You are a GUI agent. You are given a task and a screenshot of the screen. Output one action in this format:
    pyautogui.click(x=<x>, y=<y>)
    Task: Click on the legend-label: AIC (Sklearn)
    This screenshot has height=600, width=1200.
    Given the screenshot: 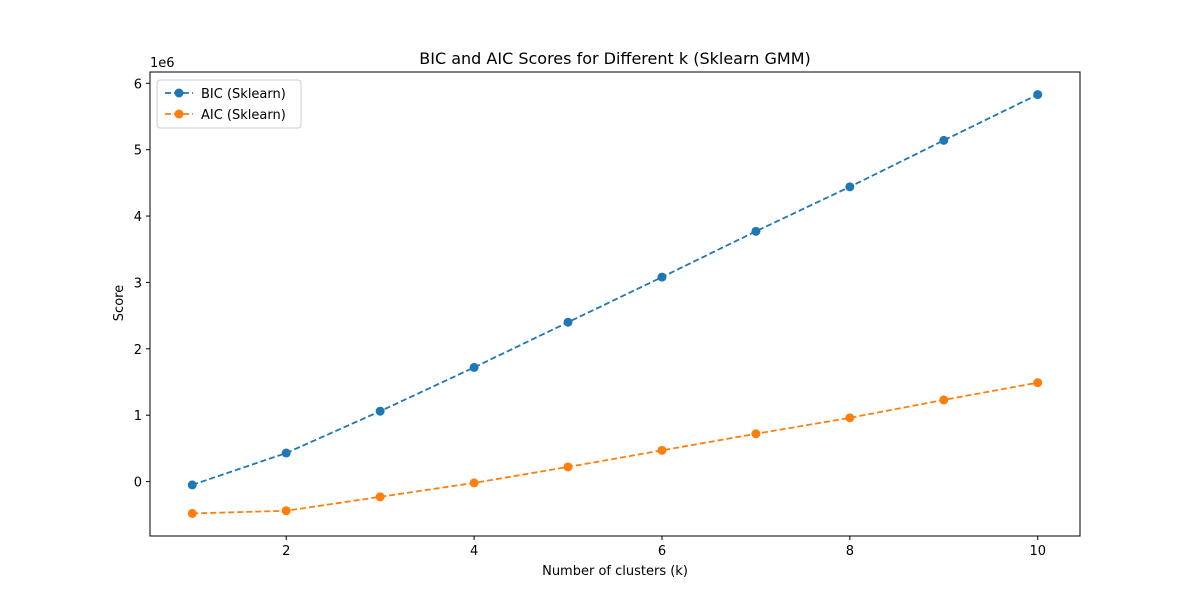 What is the action you would take?
    pyautogui.click(x=243, y=115)
    